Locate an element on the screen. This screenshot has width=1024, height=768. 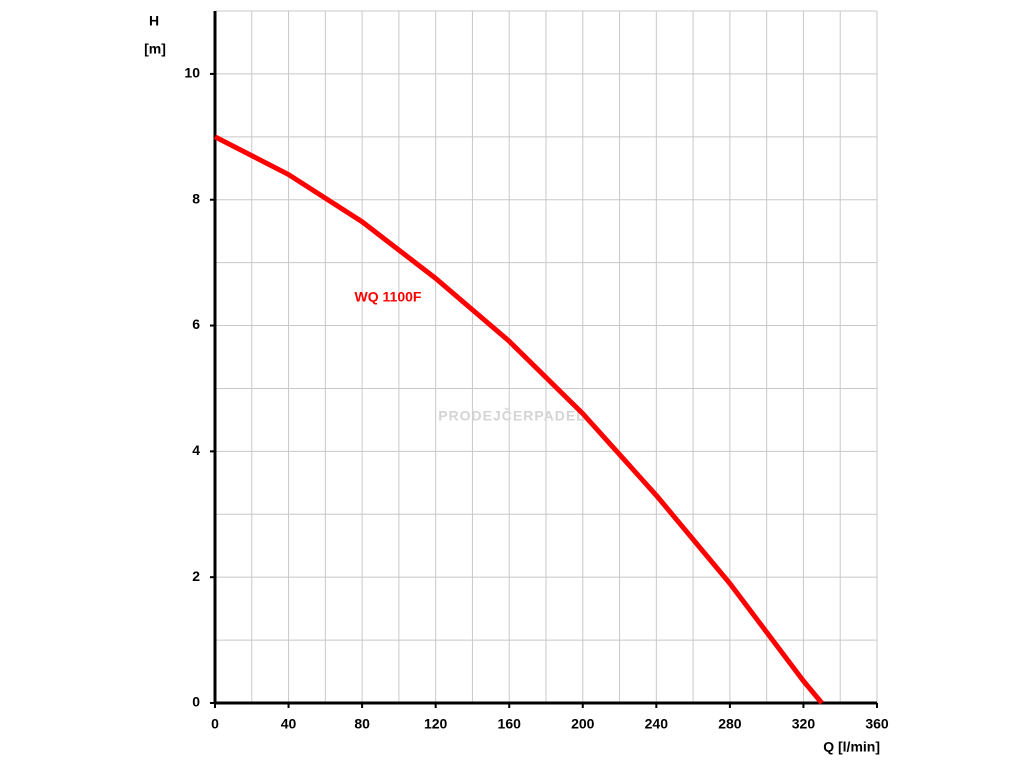
y-tick-label: 0 is located at coordinates (196, 702).